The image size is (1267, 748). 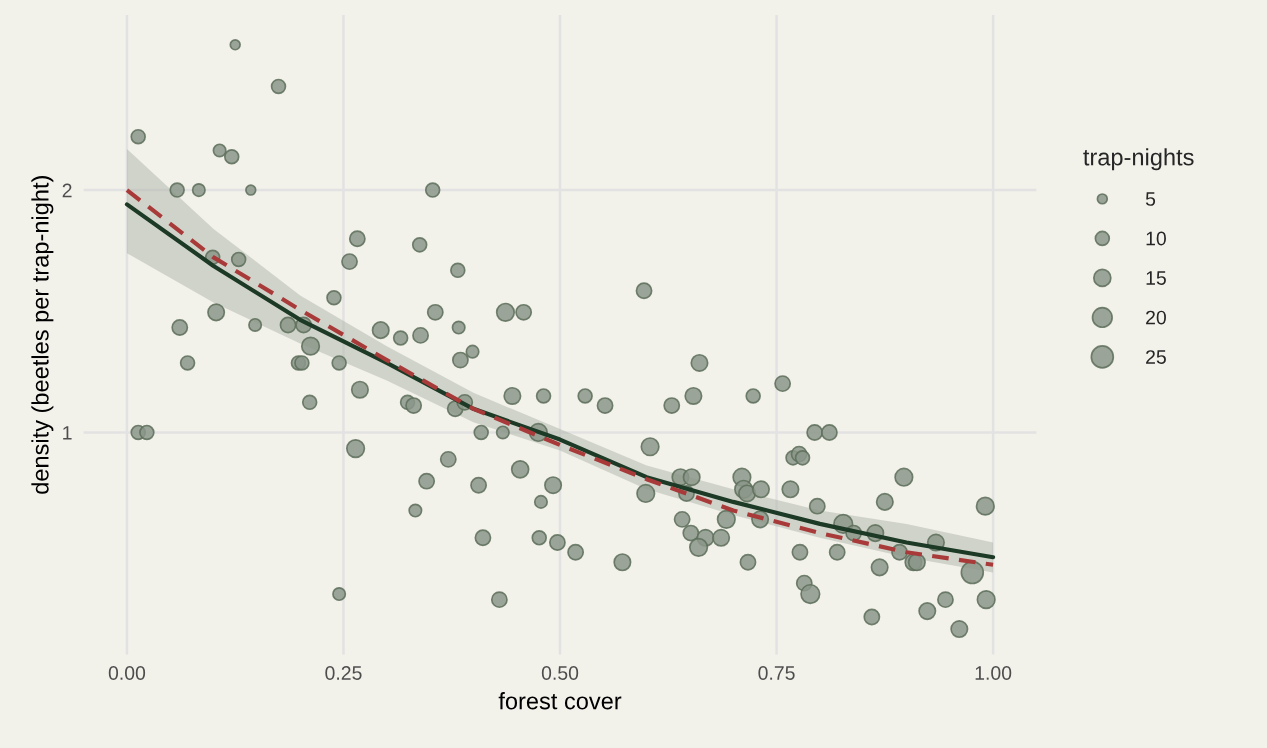 I want to click on legend-label: 15, so click(x=1156, y=278).